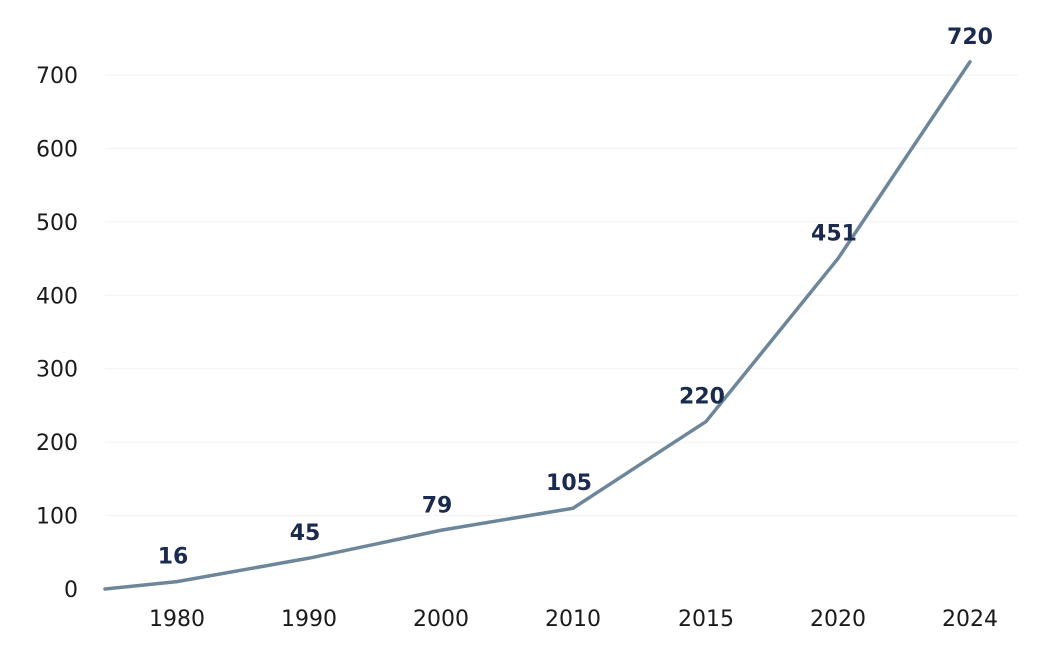 This screenshot has height=652, width=1046. What do you see at coordinates (177, 619) in the screenshot?
I see `x-tick-label: 1980` at bounding box center [177, 619].